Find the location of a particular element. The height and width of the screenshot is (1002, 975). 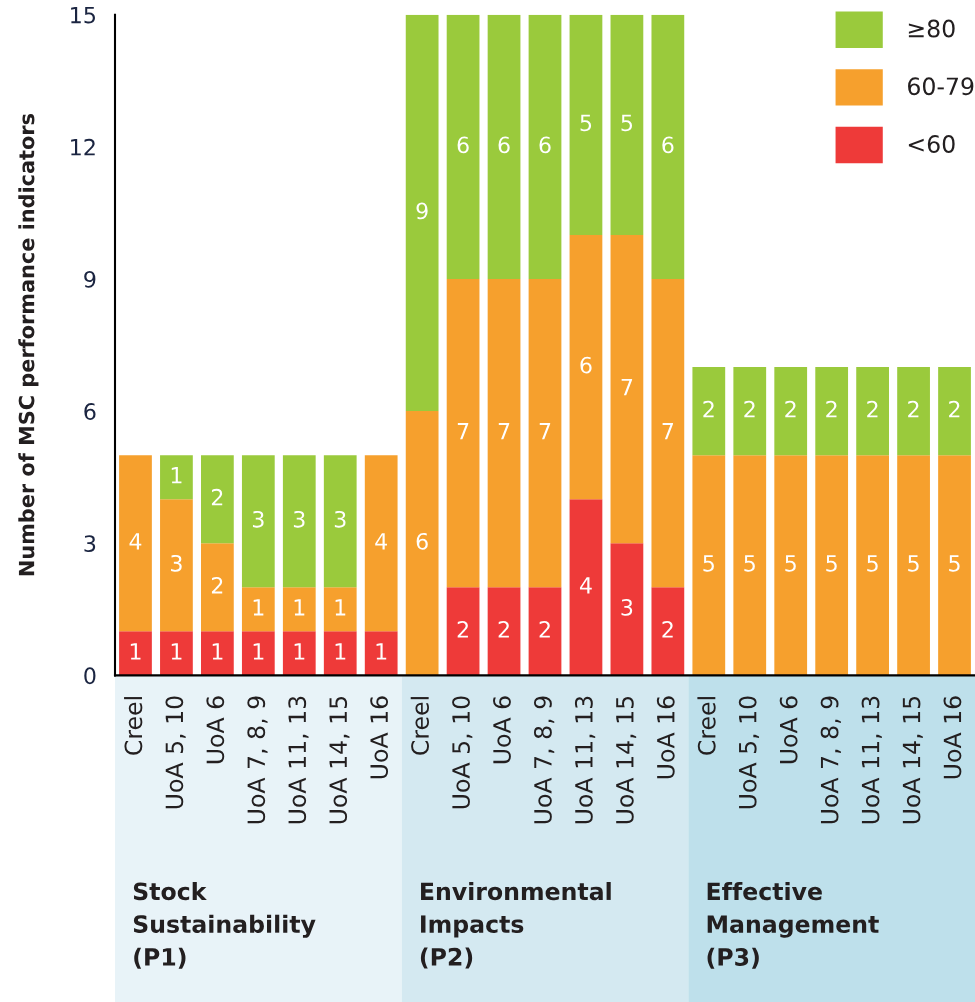

text: Stock Sustainability (P1) is located at coordinates (224, 925).